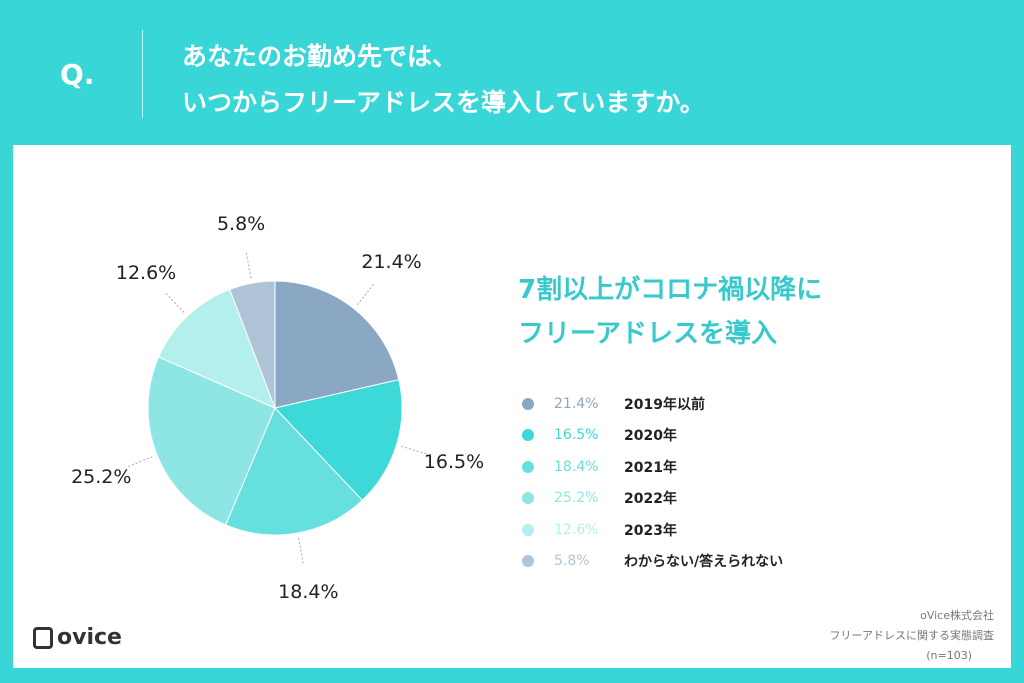 This screenshot has height=683, width=1024. Describe the element at coordinates (949, 655) in the screenshot. I see `source-sample: (n=103)` at that location.